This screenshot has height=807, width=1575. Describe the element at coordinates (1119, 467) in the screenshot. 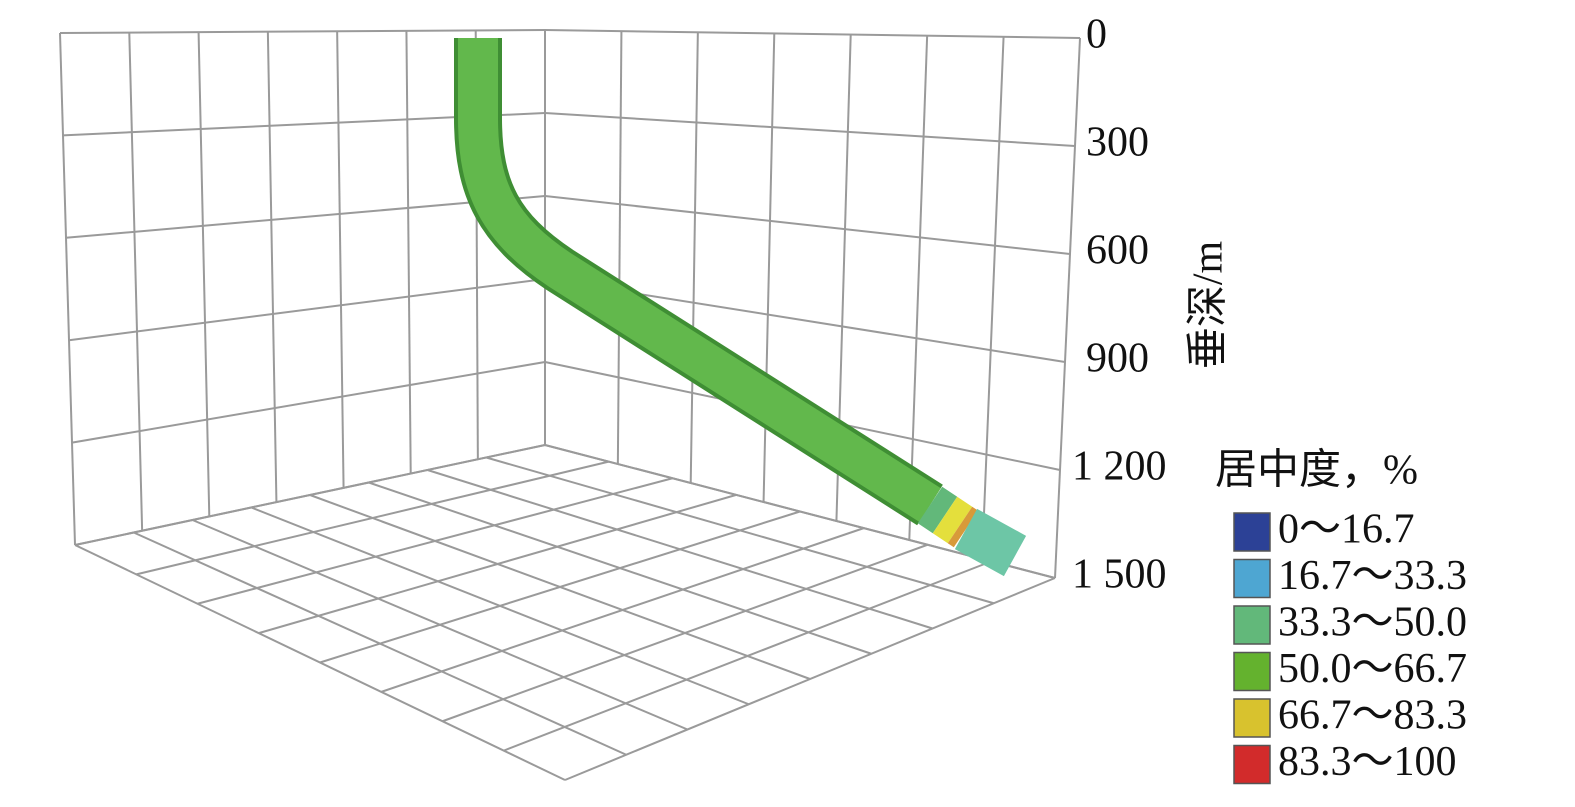

I see `y-tick-label: 1 200` at that location.